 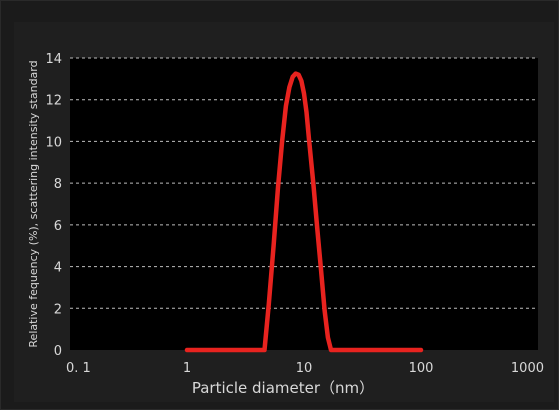 What do you see at coordinates (53, 101) in the screenshot?
I see `y-tick-label: 12` at bounding box center [53, 101].